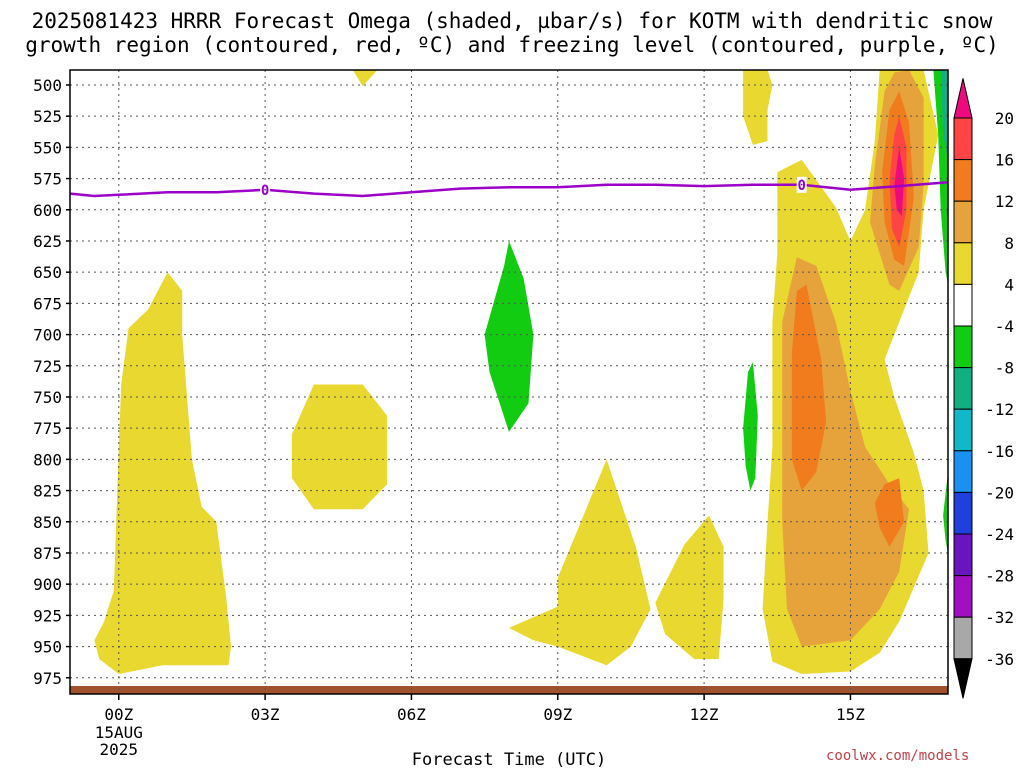  What do you see at coordinates (1004, 160) in the screenshot?
I see `colorbar-label: 16` at bounding box center [1004, 160].